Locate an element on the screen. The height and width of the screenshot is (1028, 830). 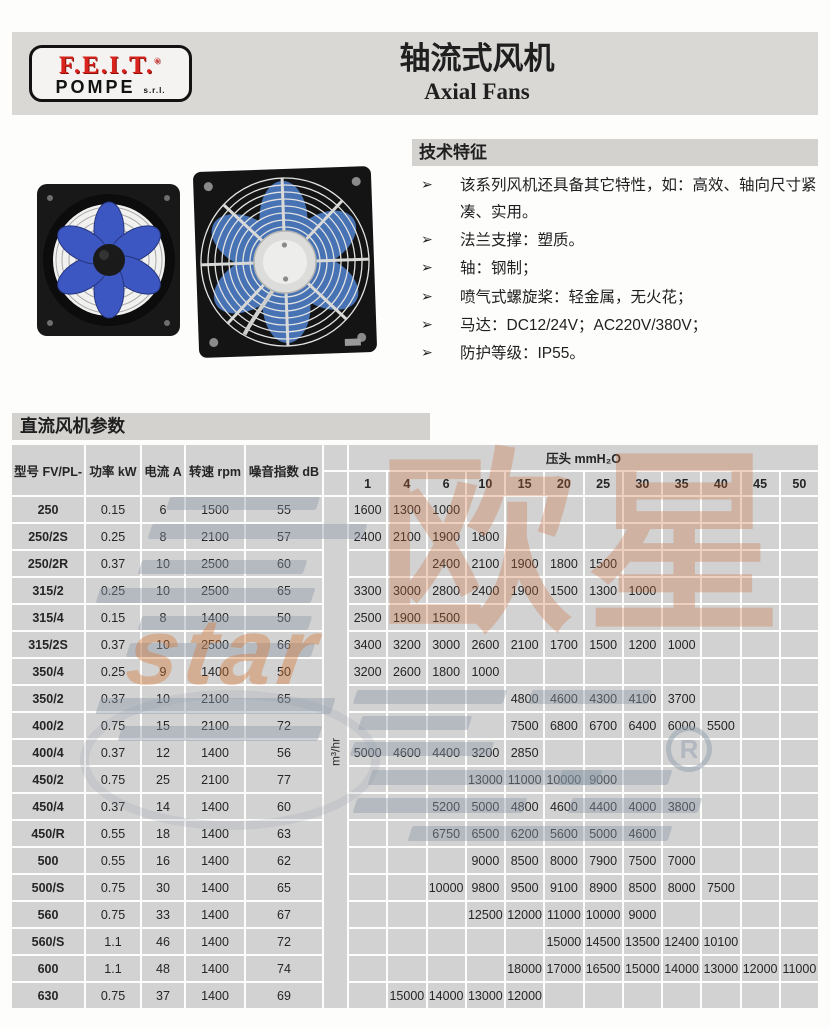
flow-value-cell: 9000 is located at coordinates (485, 860).